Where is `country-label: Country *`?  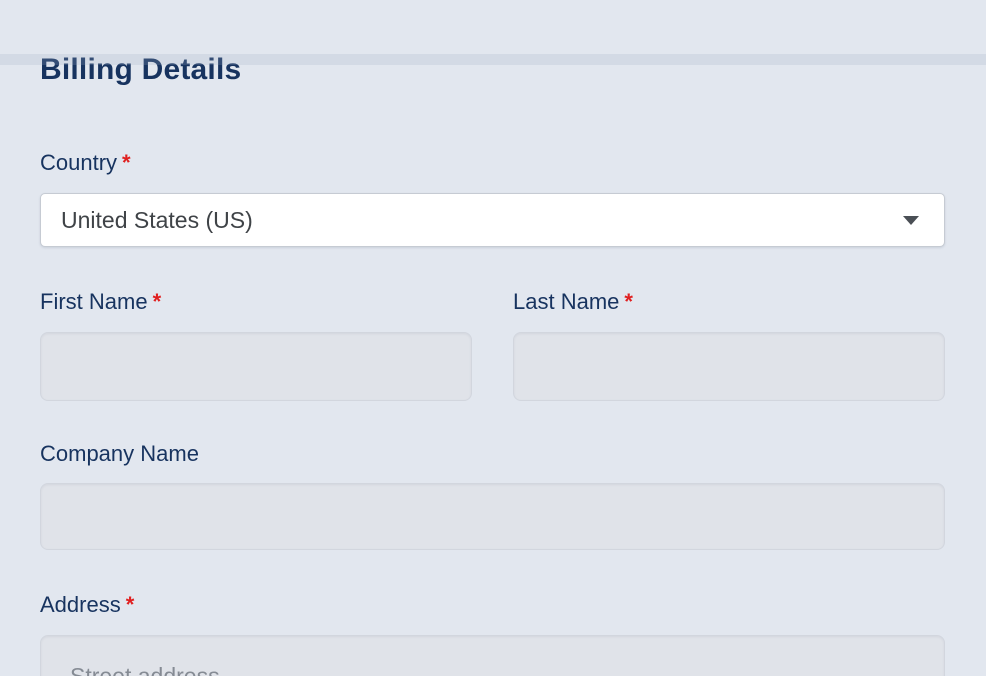
country-label: Country * is located at coordinates (492, 163).